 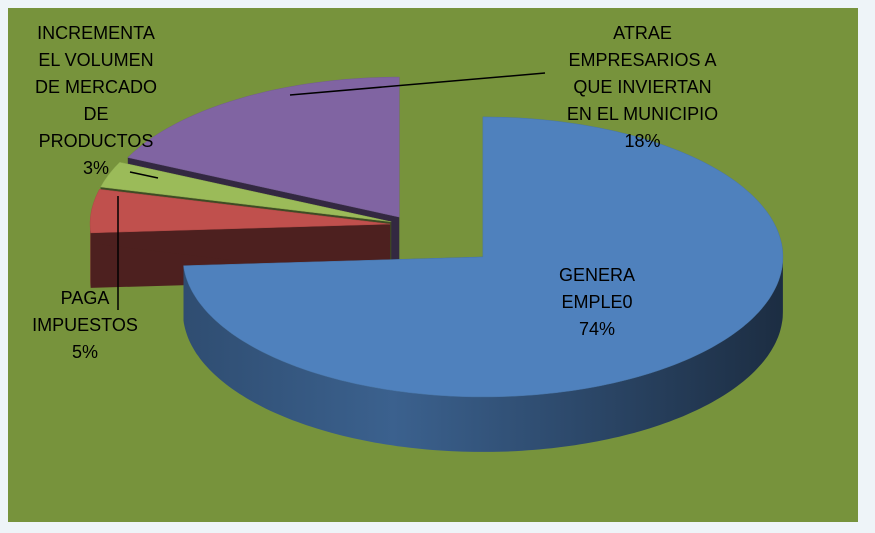 What do you see at coordinates (90, 256) in the screenshot?
I see `slice-side` at bounding box center [90, 256].